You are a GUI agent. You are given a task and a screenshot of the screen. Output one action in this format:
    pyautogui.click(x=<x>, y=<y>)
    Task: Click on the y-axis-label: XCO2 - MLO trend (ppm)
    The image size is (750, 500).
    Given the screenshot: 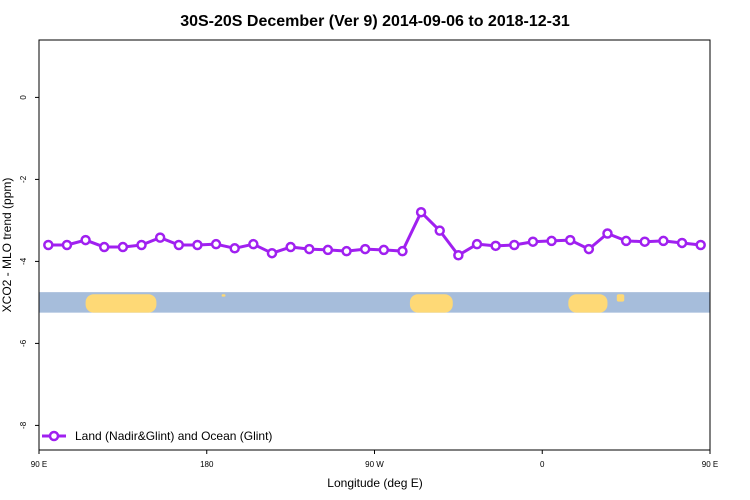 What is the action you would take?
    pyautogui.click(x=7, y=245)
    